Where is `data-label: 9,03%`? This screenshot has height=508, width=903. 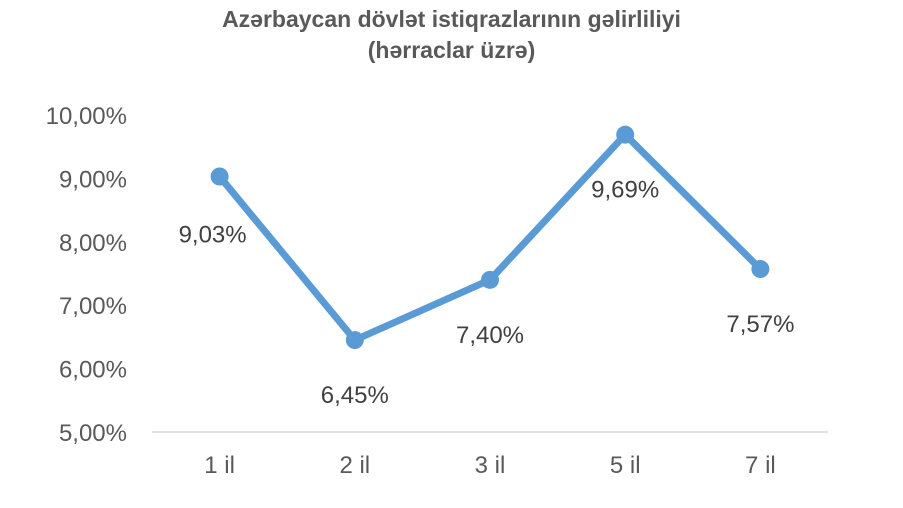 data-label: 9,03% is located at coordinates (213, 234).